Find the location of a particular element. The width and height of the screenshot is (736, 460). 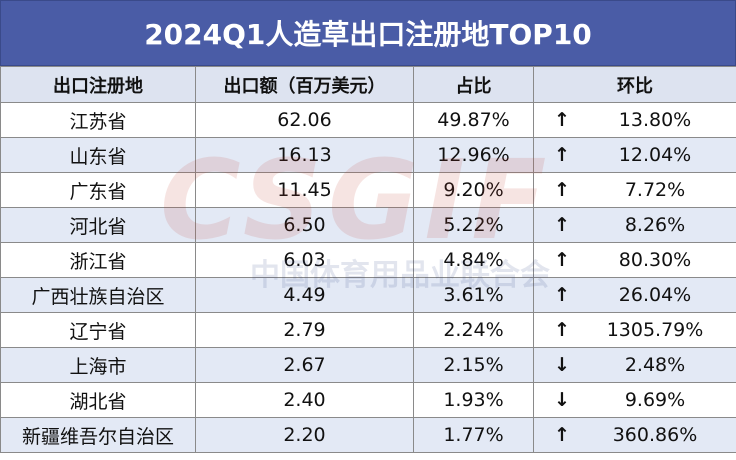

change-cell: ↑ 26.04% is located at coordinates (634, 295).